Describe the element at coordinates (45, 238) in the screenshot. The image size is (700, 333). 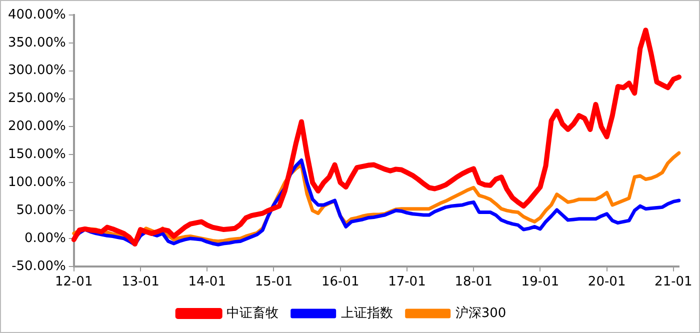
I see `y-tick-label: 0.00%` at that location.